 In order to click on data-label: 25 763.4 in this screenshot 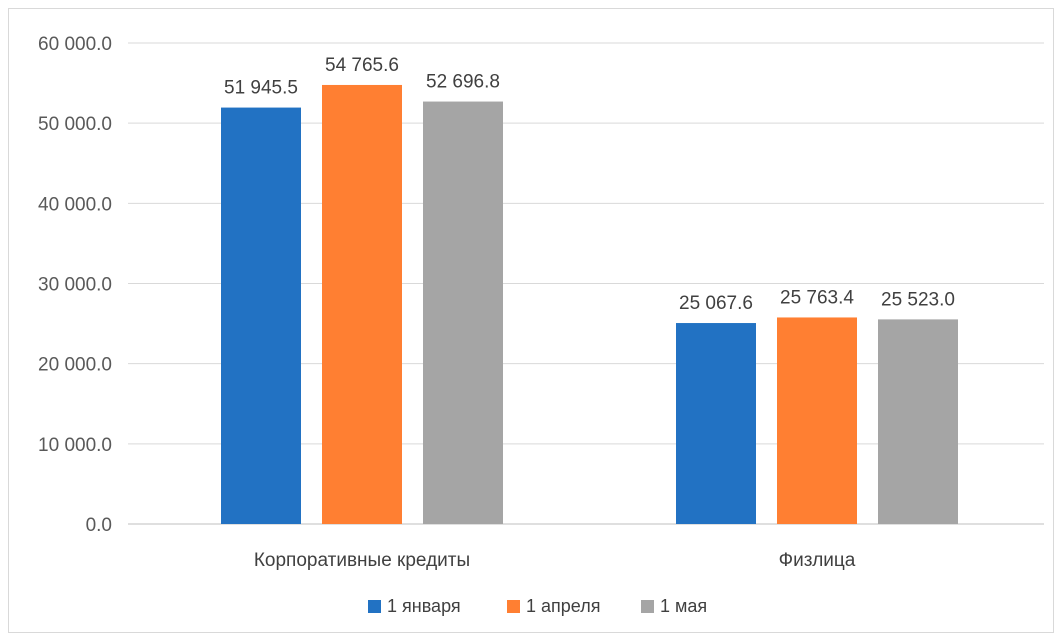, I will do `click(817, 297)`.